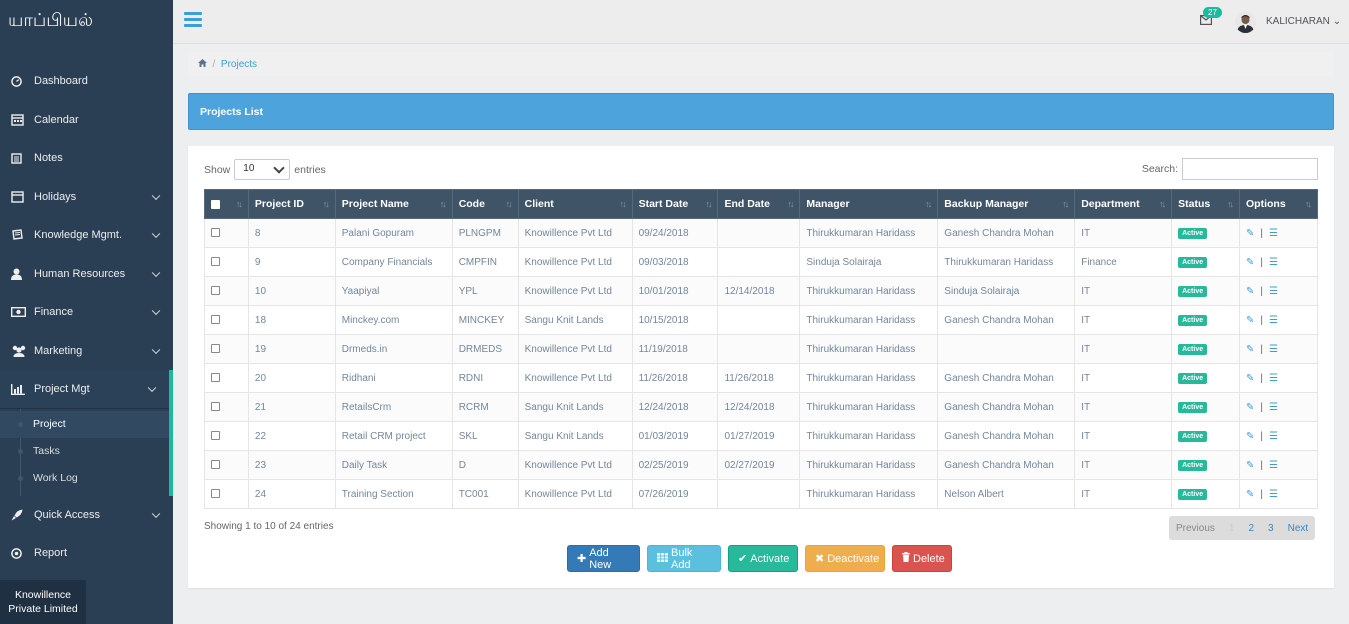 The width and height of the screenshot is (1349, 624). What do you see at coordinates (86, 120) in the screenshot?
I see `sidebar-item-calendar: Calendar` at bounding box center [86, 120].